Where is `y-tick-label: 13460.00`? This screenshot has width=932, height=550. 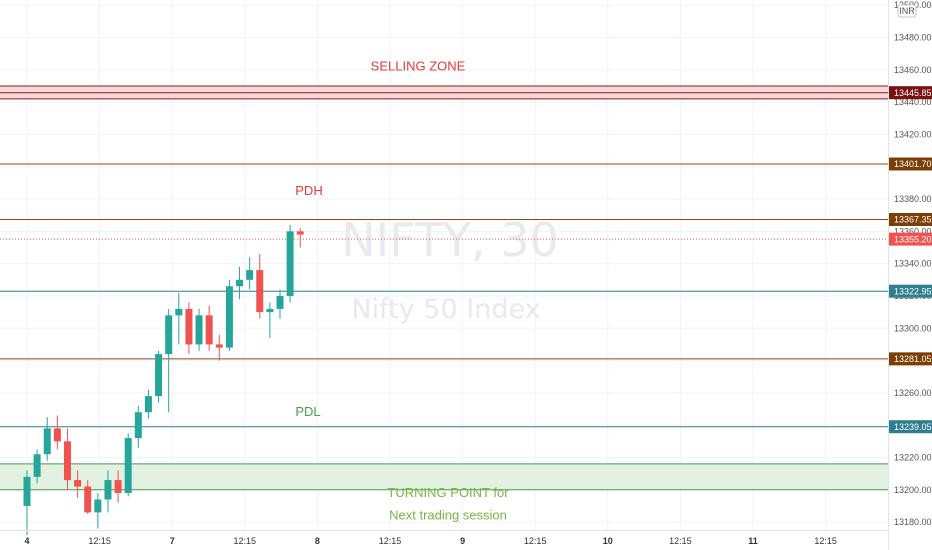
y-tick-label: 13460.00 is located at coordinates (913, 70).